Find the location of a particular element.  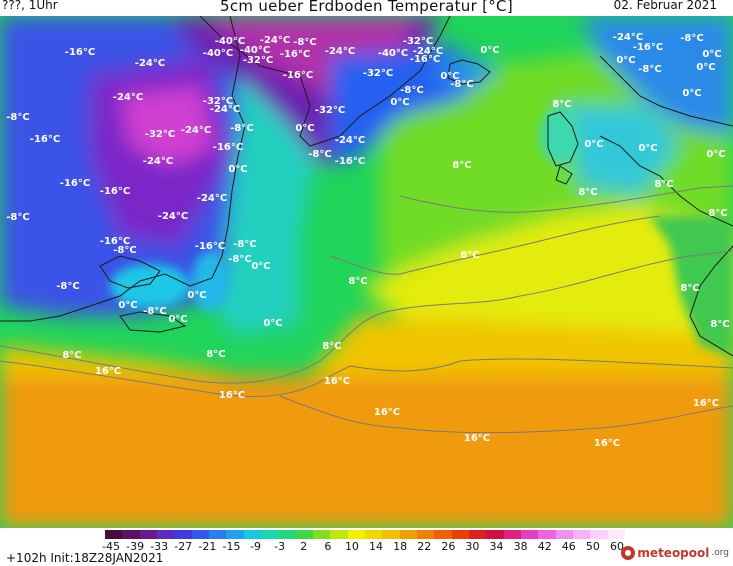

colorbar-tick-label: -15 is located at coordinates (231, 546).